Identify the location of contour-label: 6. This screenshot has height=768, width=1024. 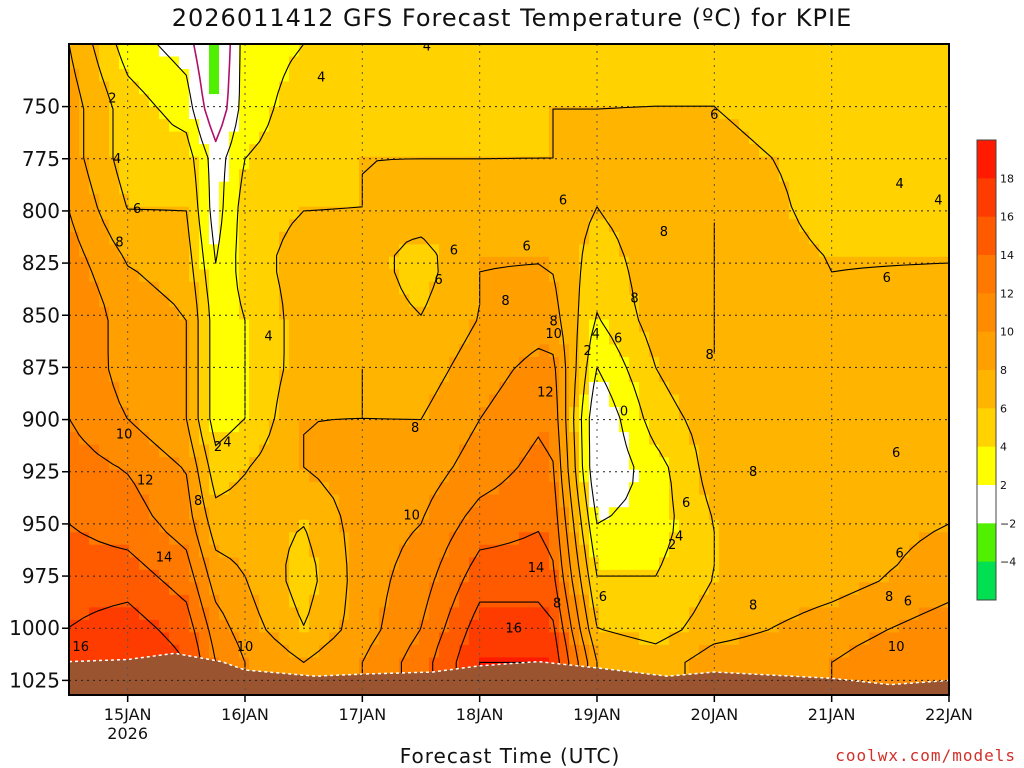
(454, 251).